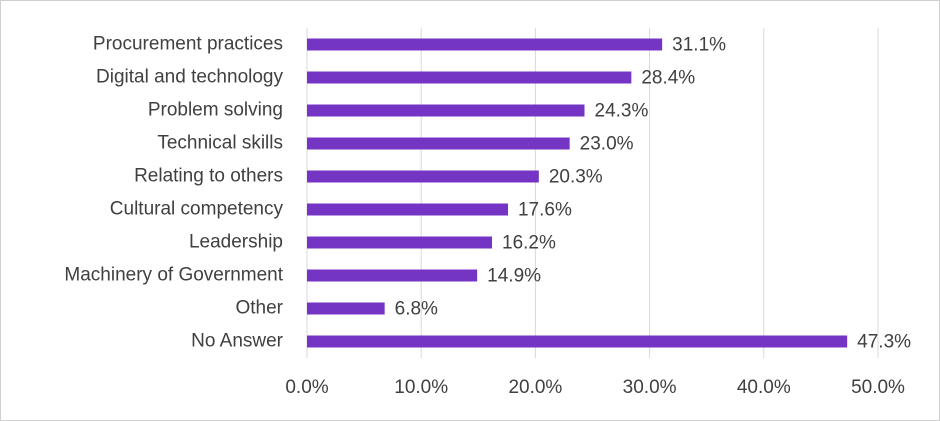 This screenshot has height=421, width=940. What do you see at coordinates (236, 242) in the screenshot?
I see `y-tick-label: Leadership` at bounding box center [236, 242].